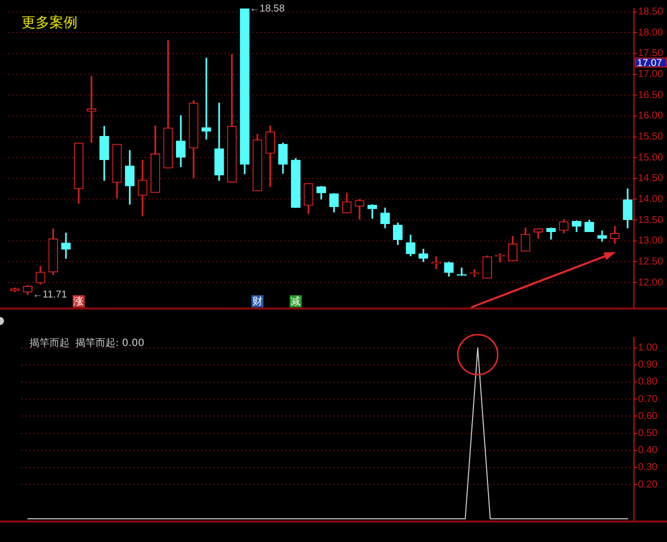 The width and height of the screenshot is (667, 542). Describe the element at coordinates (651, 241) in the screenshot. I see `y-tick-label: 13.00` at that location.